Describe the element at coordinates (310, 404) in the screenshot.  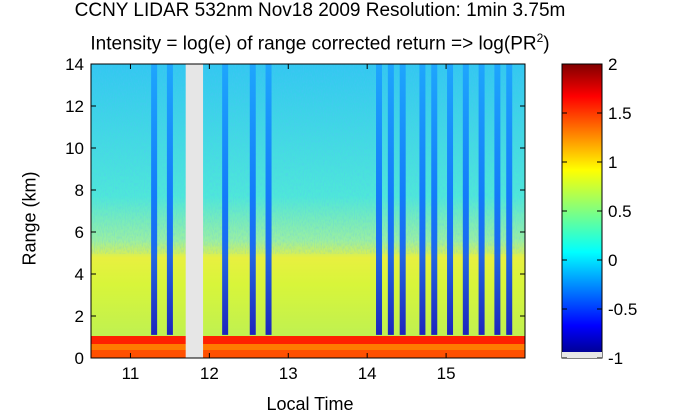
I see `x-axis-label: Local Time` at that location.